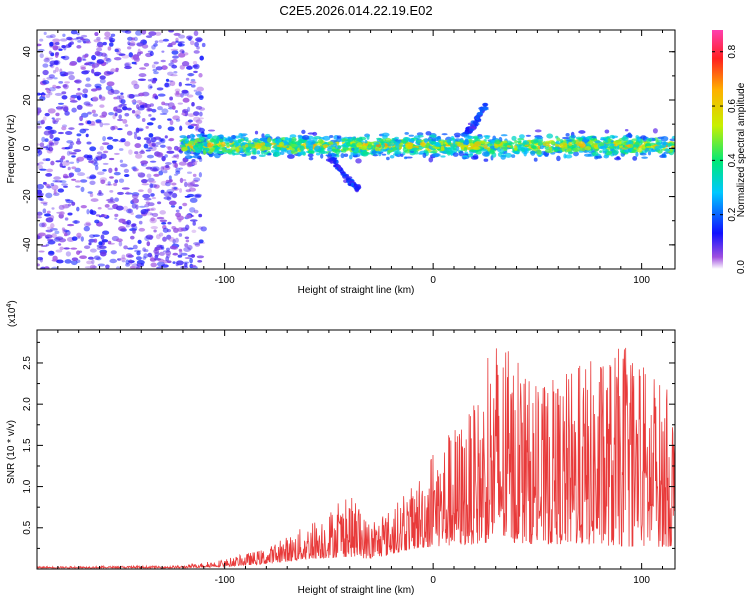 The image size is (750, 600). What do you see at coordinates (732, 51) in the screenshot?
I see `colorbar-tick-label: 0.8` at bounding box center [732, 51].